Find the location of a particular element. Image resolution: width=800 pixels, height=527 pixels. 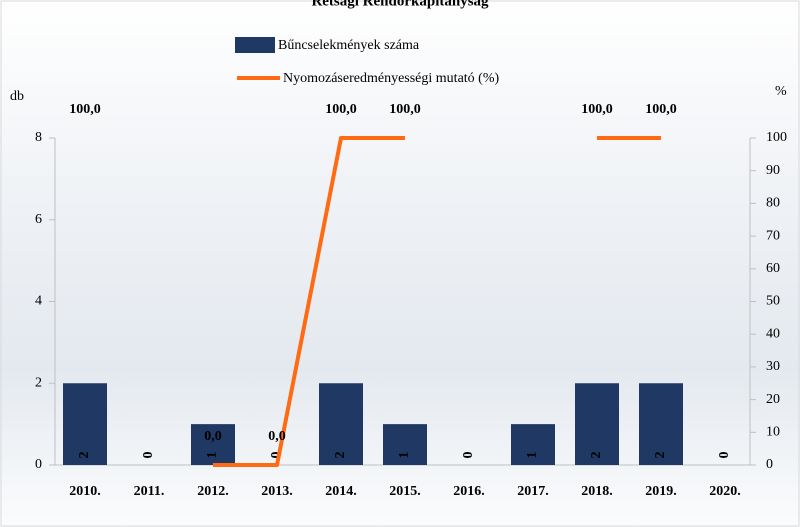

x-tick-label: 2016. is located at coordinates (469, 491).